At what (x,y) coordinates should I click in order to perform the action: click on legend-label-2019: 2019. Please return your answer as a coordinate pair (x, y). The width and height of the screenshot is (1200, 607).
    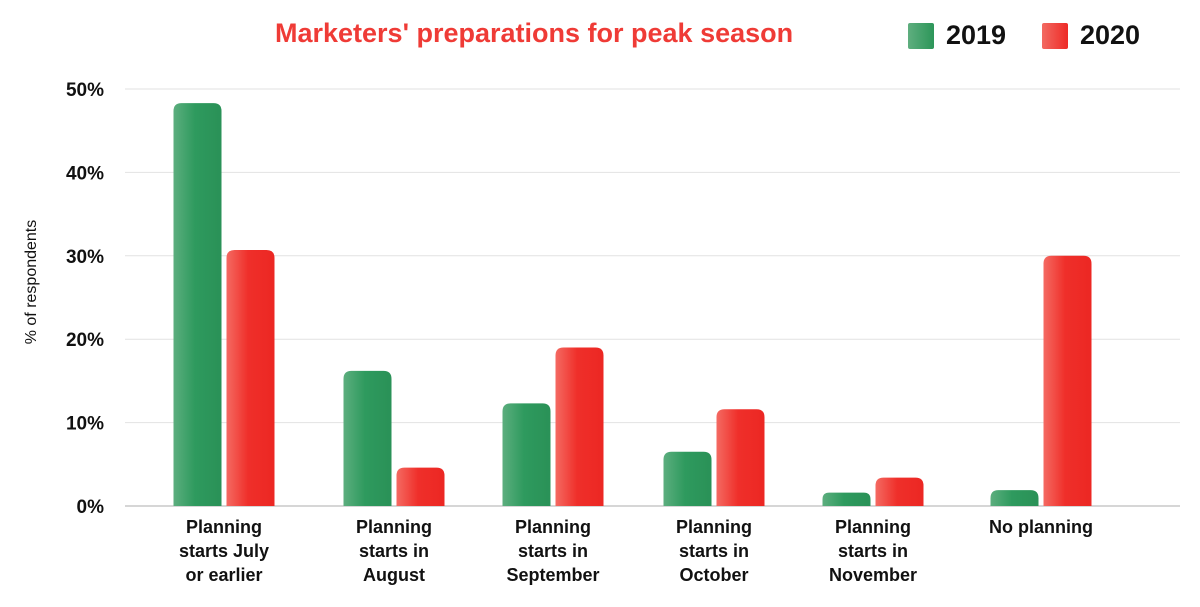
    Looking at the image, I should click on (976, 35).